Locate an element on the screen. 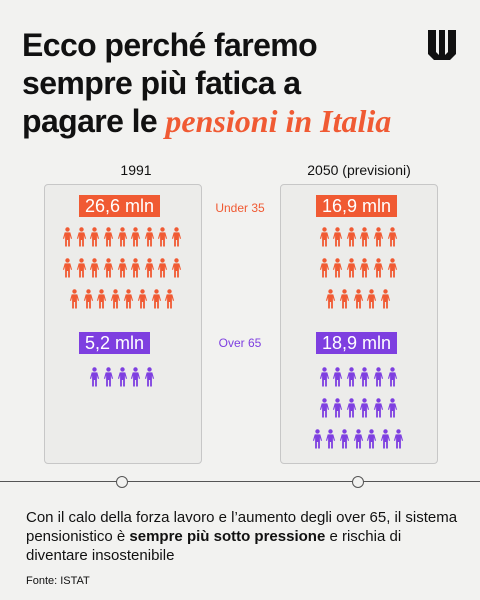 The width and height of the screenshot is (480, 600). title-line-1: Ecco perché faremo is located at coordinates (170, 45).